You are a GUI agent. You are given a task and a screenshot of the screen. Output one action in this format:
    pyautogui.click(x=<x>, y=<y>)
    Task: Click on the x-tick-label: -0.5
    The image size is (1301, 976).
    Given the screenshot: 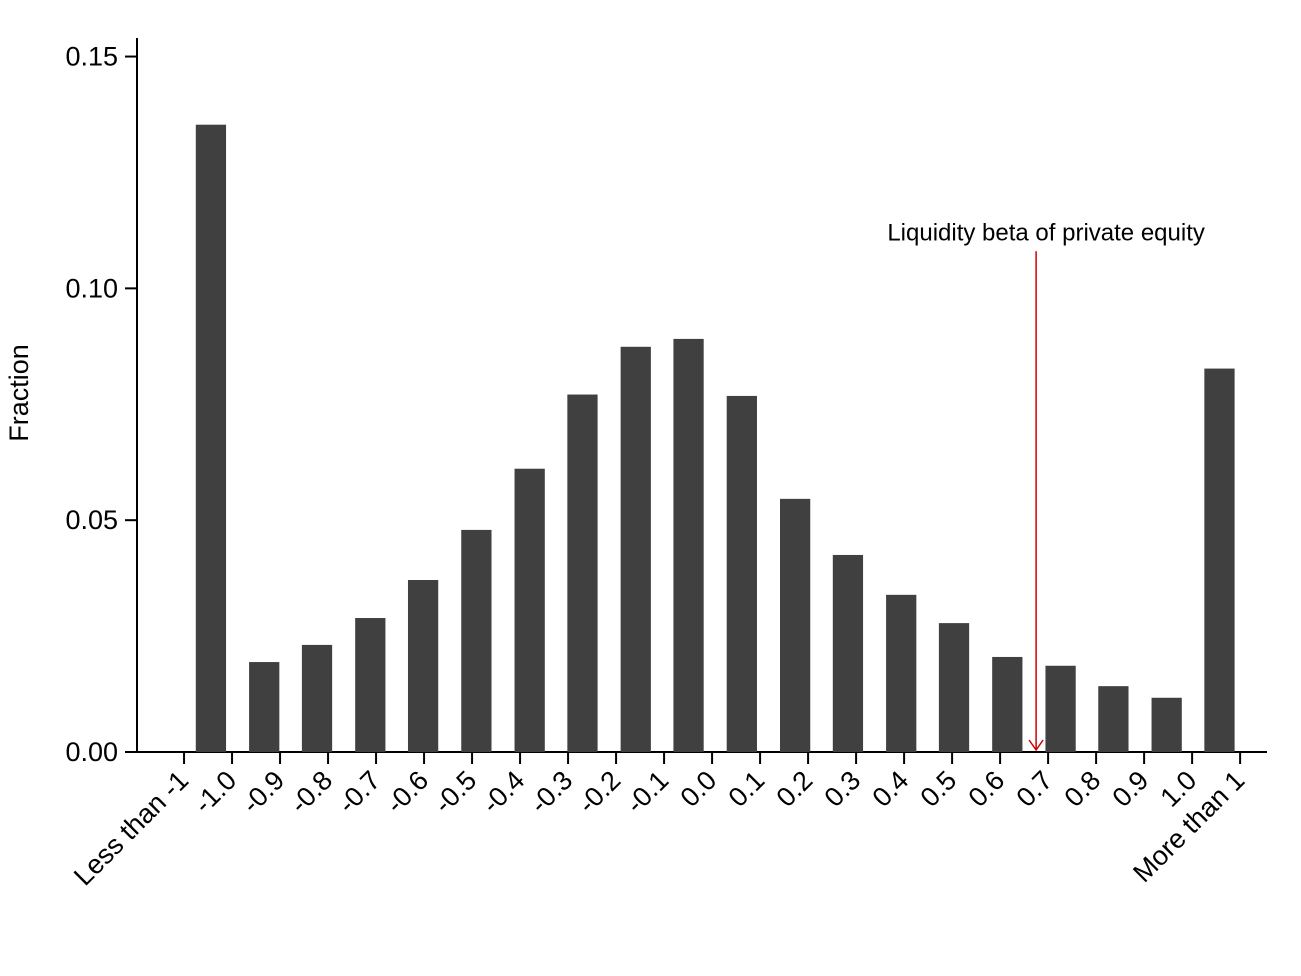 What is the action you would take?
    pyautogui.click(x=455, y=792)
    